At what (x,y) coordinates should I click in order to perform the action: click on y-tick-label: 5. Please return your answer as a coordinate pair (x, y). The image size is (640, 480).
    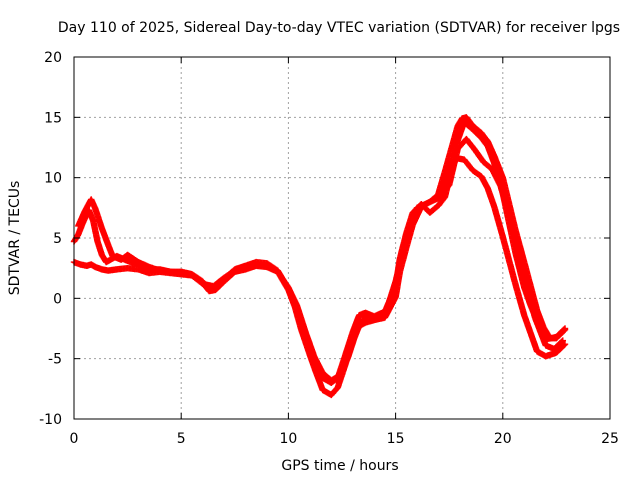
    Looking at the image, I should click on (57, 239).